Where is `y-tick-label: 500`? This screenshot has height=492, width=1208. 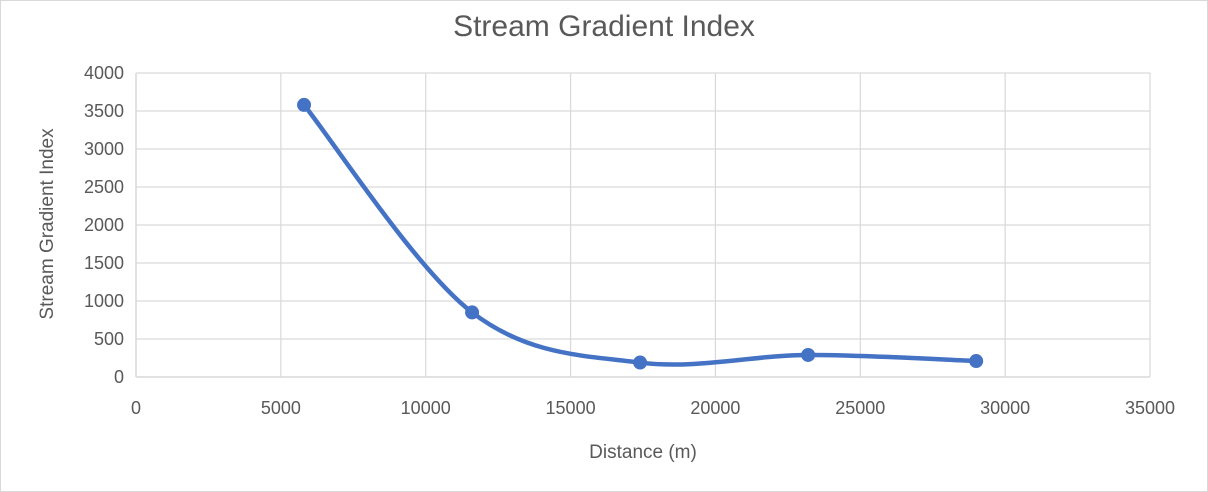 y-tick-label: 500 is located at coordinates (109, 339).